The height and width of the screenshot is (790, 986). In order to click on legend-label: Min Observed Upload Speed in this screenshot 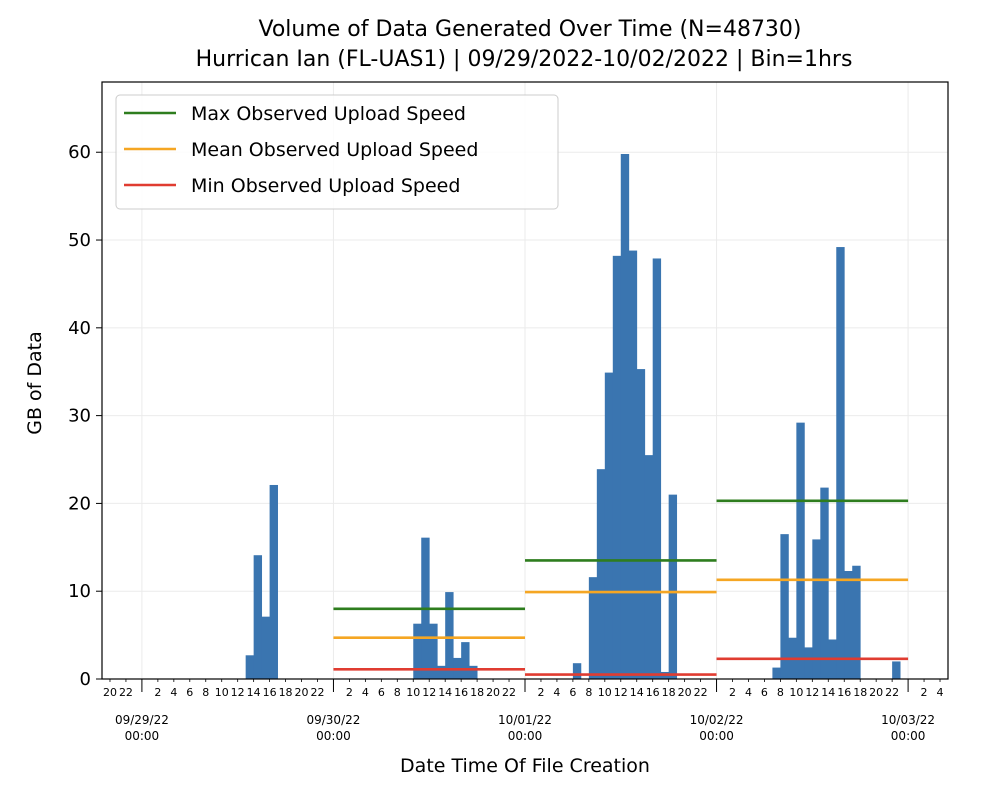, I will do `click(325, 186)`.